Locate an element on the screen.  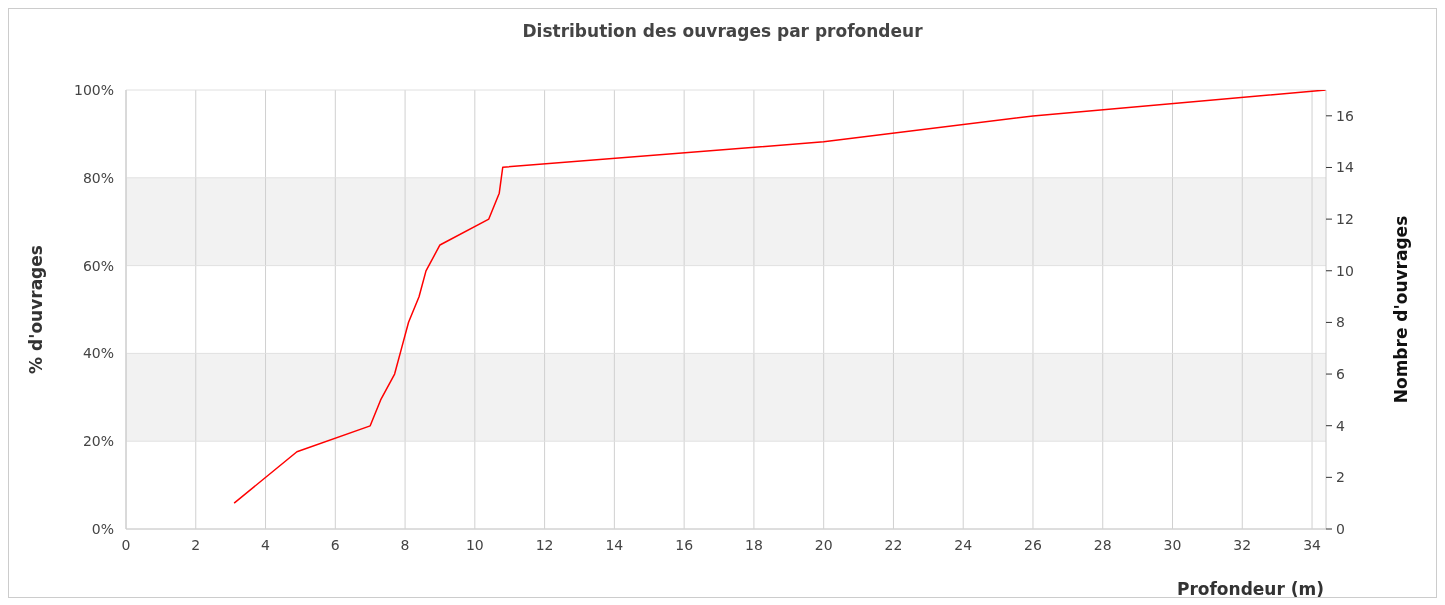
x-tick-label: 30 is located at coordinates (1172, 545).